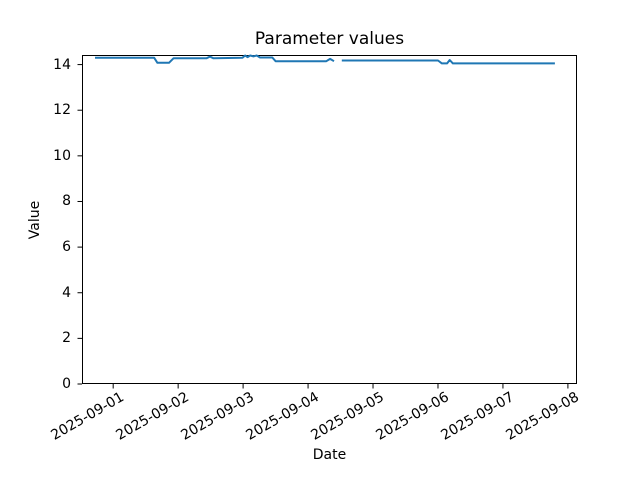 The width and height of the screenshot is (640, 480). What do you see at coordinates (477, 416) in the screenshot?
I see `x-tick-label: 2025-09-07` at bounding box center [477, 416].